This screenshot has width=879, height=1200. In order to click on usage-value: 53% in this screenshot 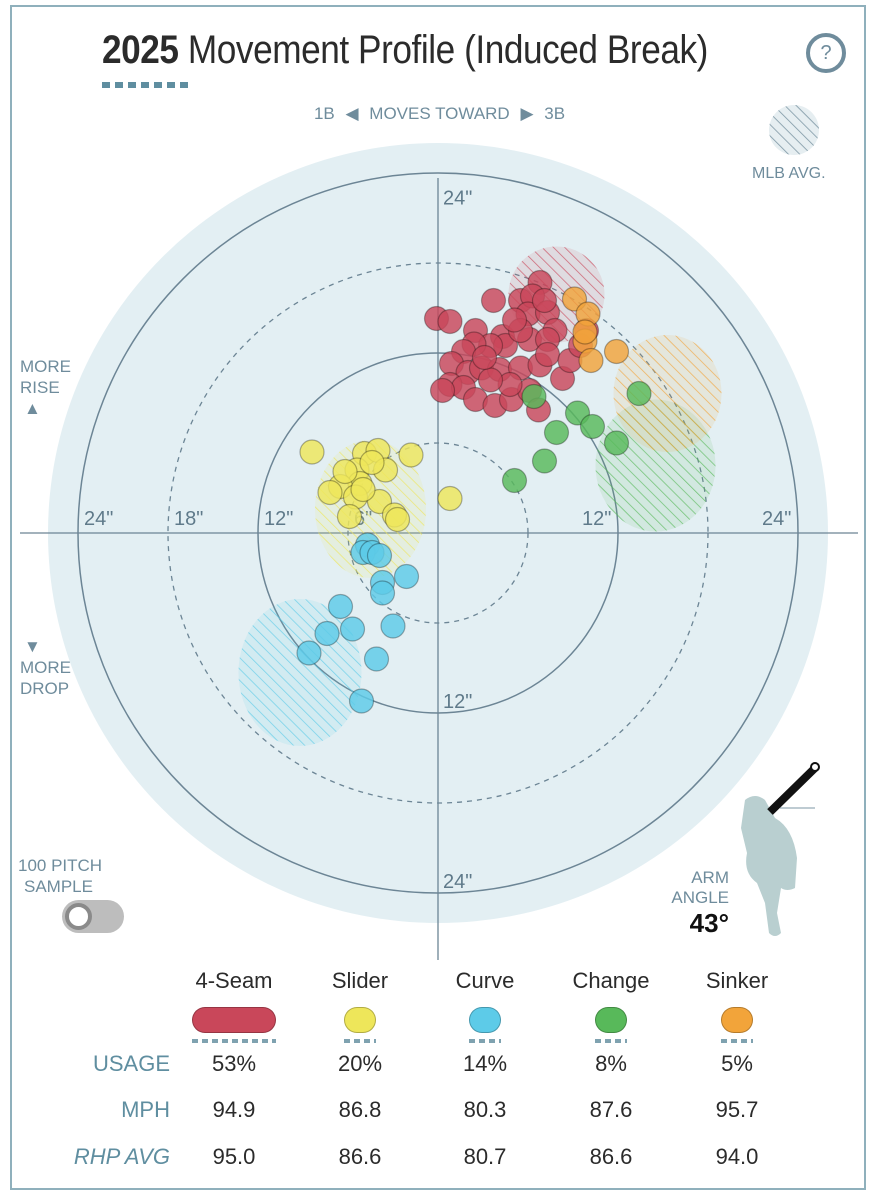, I will do `click(234, 1063)`.